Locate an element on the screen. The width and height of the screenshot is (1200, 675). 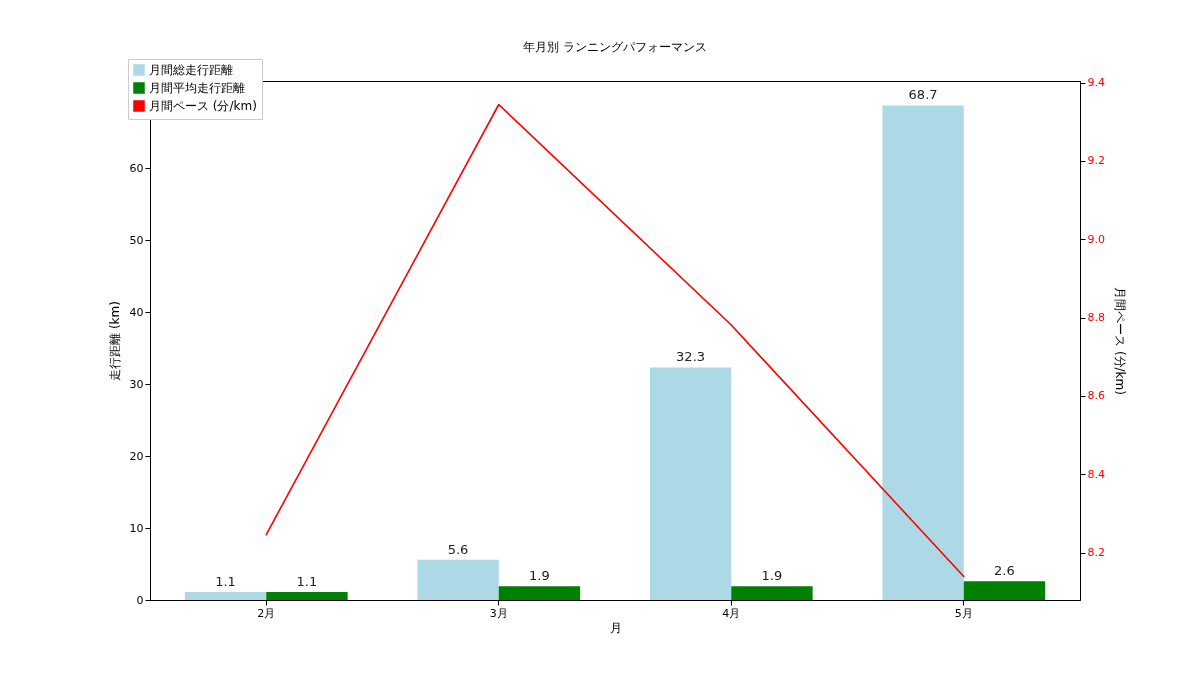
y-tick-label: 20 is located at coordinates (136, 456).